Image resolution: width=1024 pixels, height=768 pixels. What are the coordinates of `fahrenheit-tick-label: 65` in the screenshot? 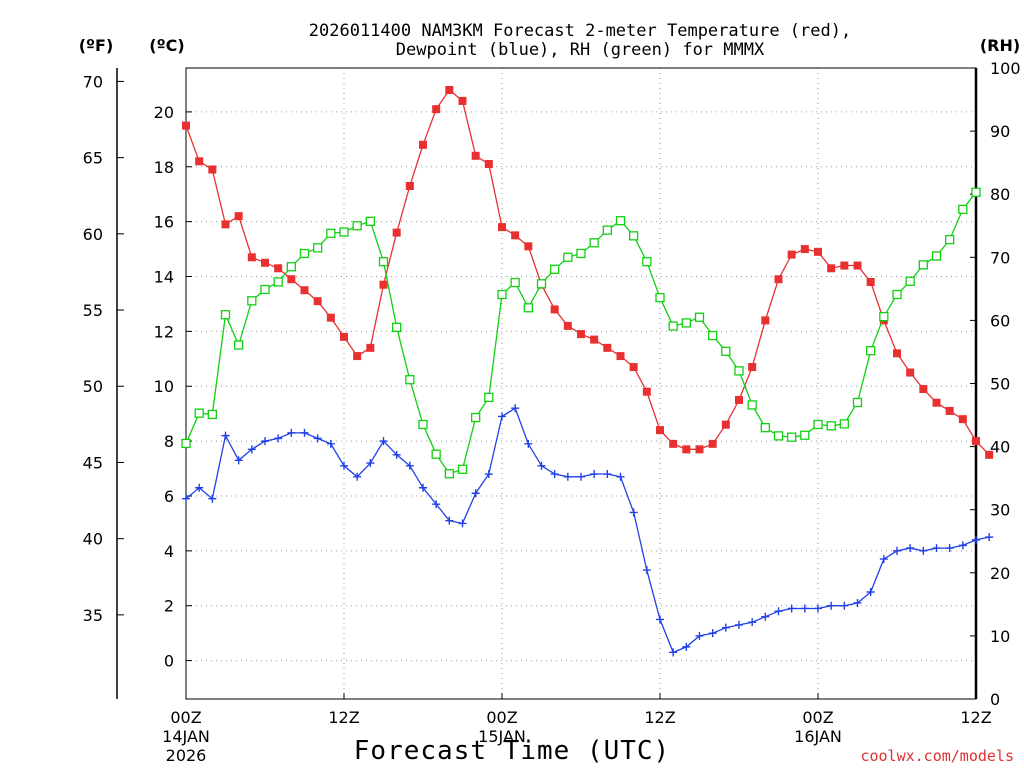 It's located at (93, 158).